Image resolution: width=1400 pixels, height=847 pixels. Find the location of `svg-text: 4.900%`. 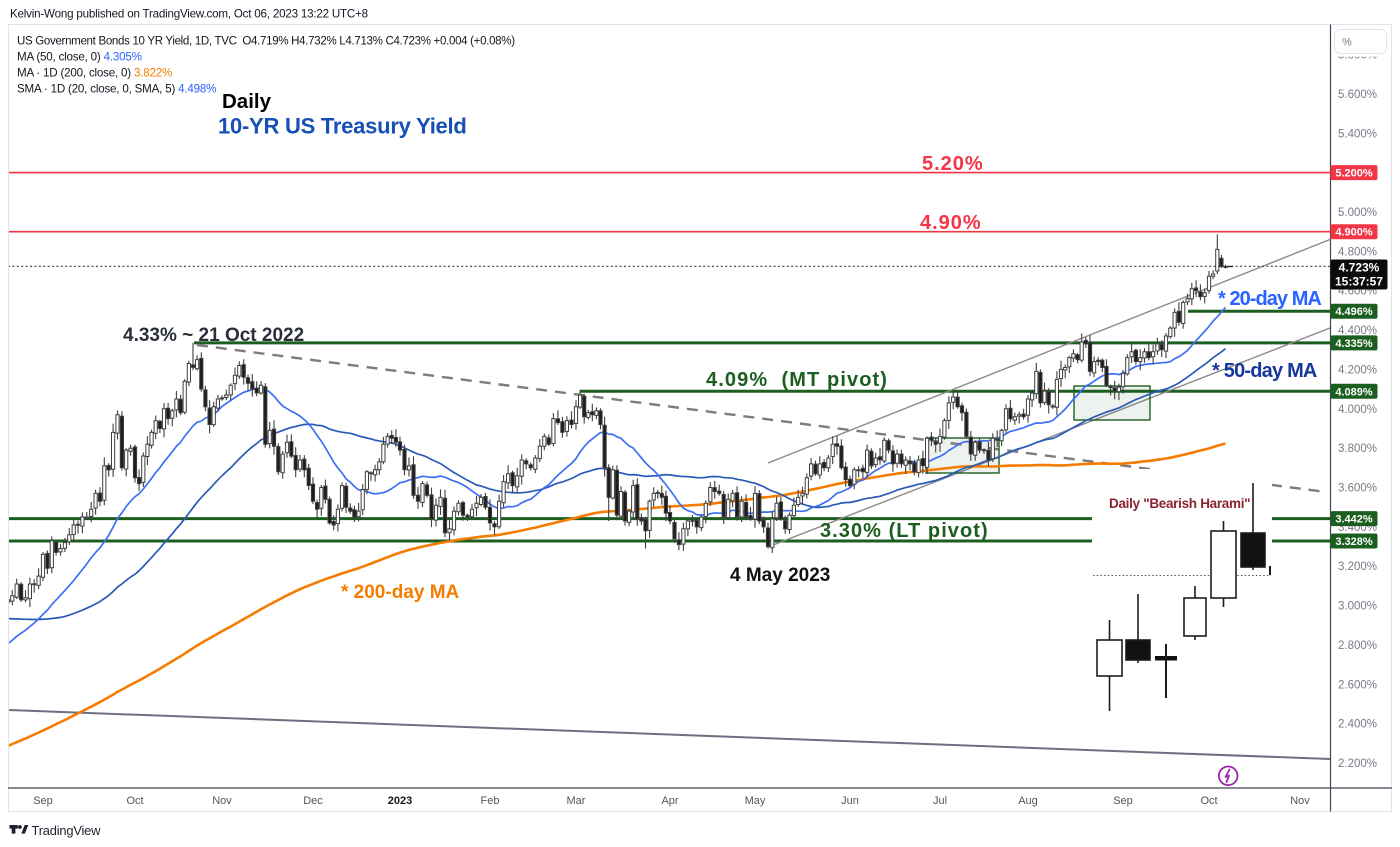

svg-text: 4.900% is located at coordinates (1354, 233).